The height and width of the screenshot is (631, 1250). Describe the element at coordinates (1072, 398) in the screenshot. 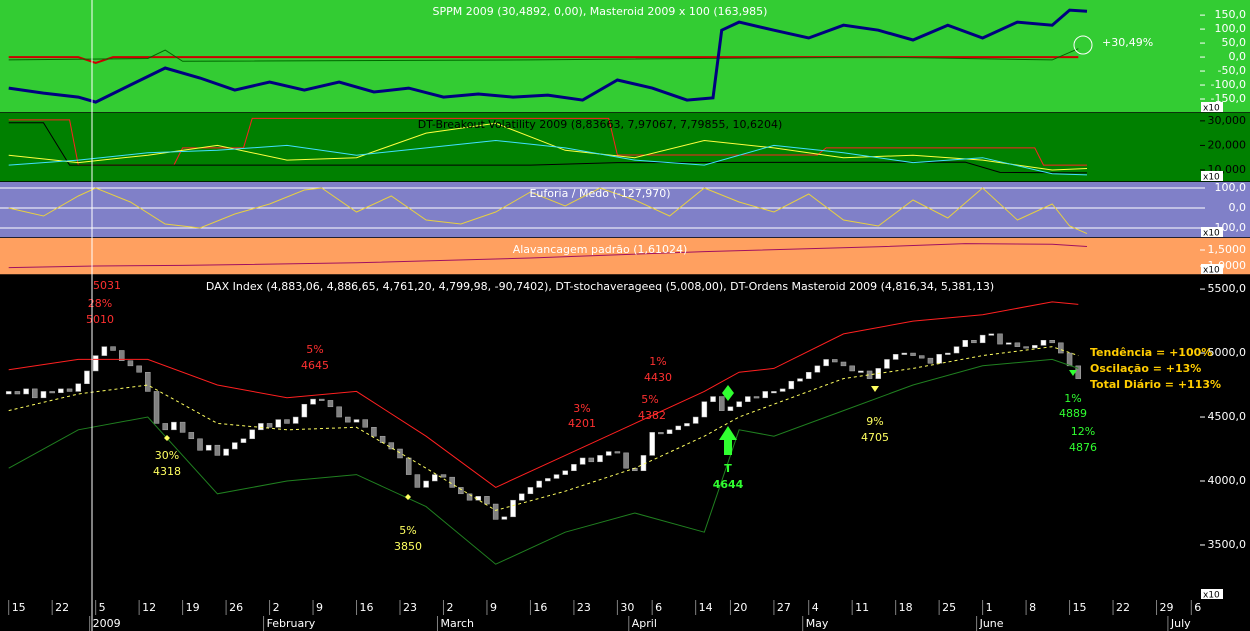

I see `annotation: 1%` at that location.